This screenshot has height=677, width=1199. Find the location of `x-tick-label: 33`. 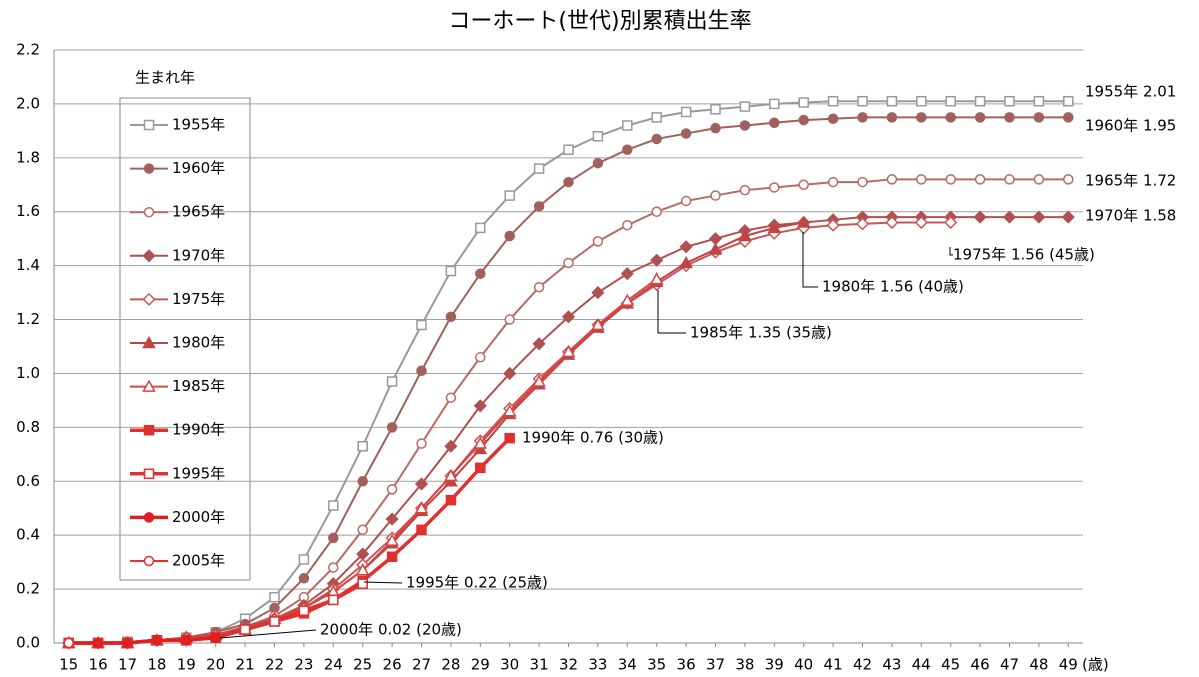

x-tick-label: 33 is located at coordinates (597, 665).